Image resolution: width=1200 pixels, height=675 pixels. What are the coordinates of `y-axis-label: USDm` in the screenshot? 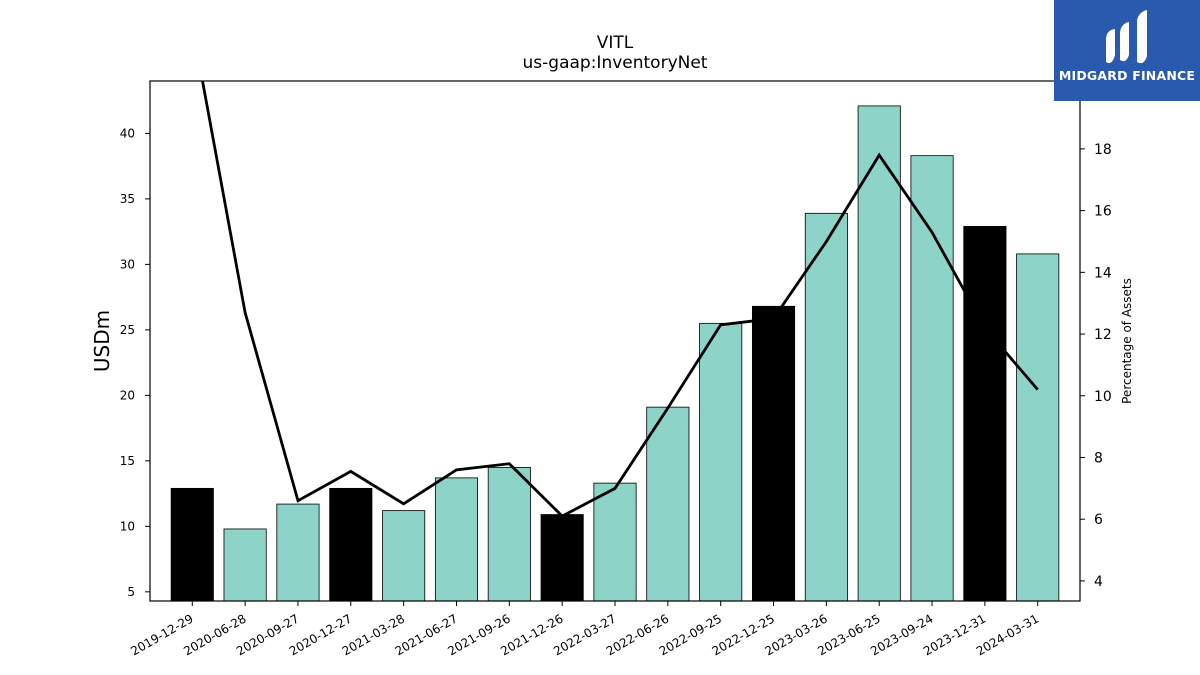 It's located at (102, 341).